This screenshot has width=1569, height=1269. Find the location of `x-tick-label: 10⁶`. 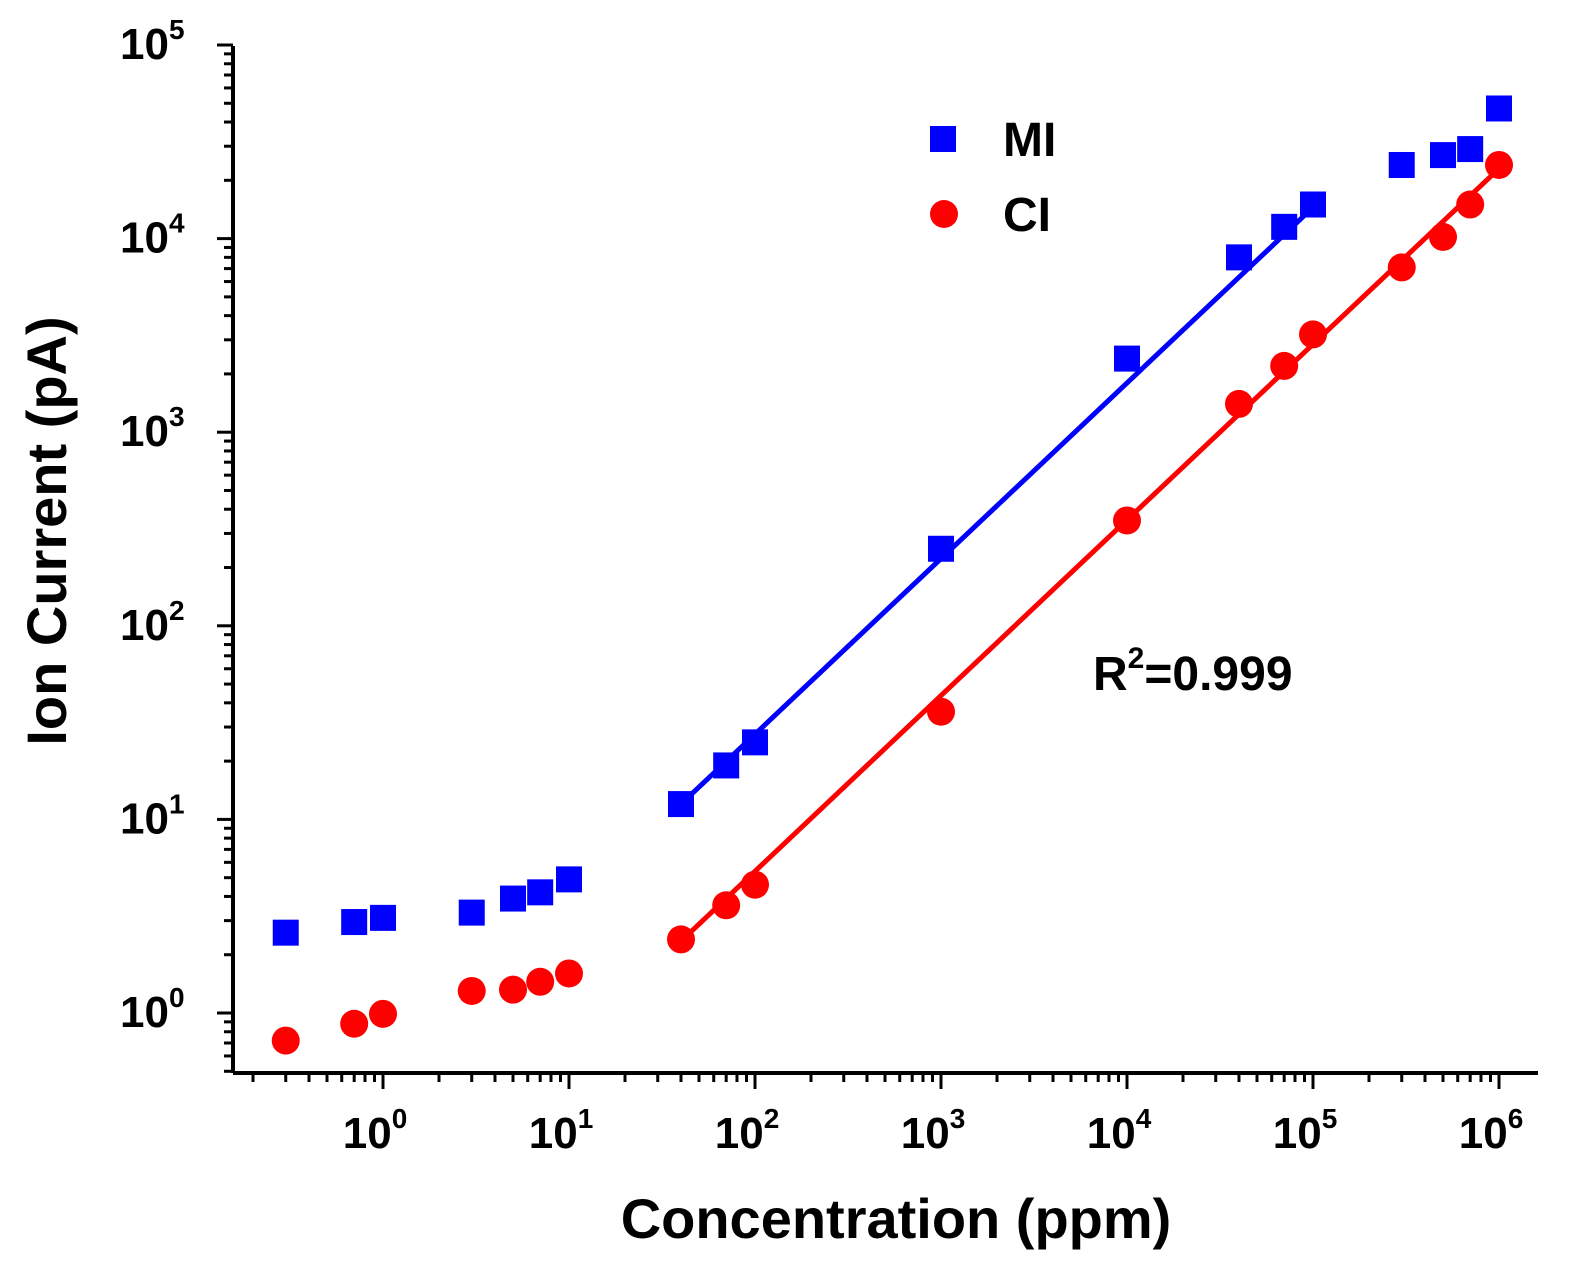

x-tick-label: 10⁶ is located at coordinates (1491, 1130).